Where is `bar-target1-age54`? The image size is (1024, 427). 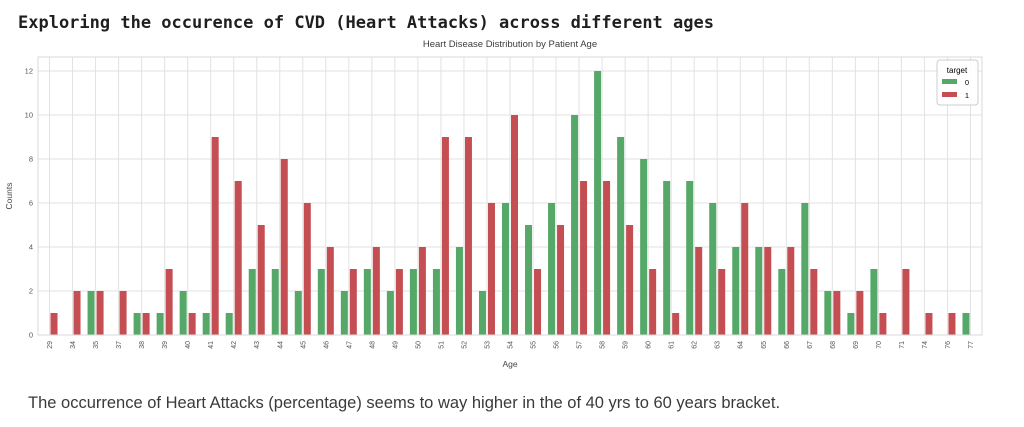 bar-target1-age54 is located at coordinates (514, 225).